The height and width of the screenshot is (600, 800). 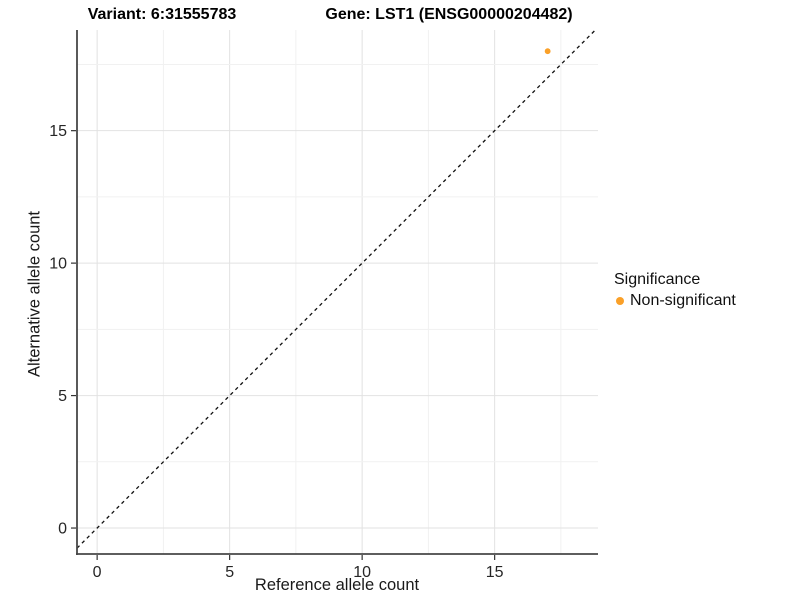 What do you see at coordinates (97, 572) in the screenshot?
I see `x-tick-label: 0` at bounding box center [97, 572].